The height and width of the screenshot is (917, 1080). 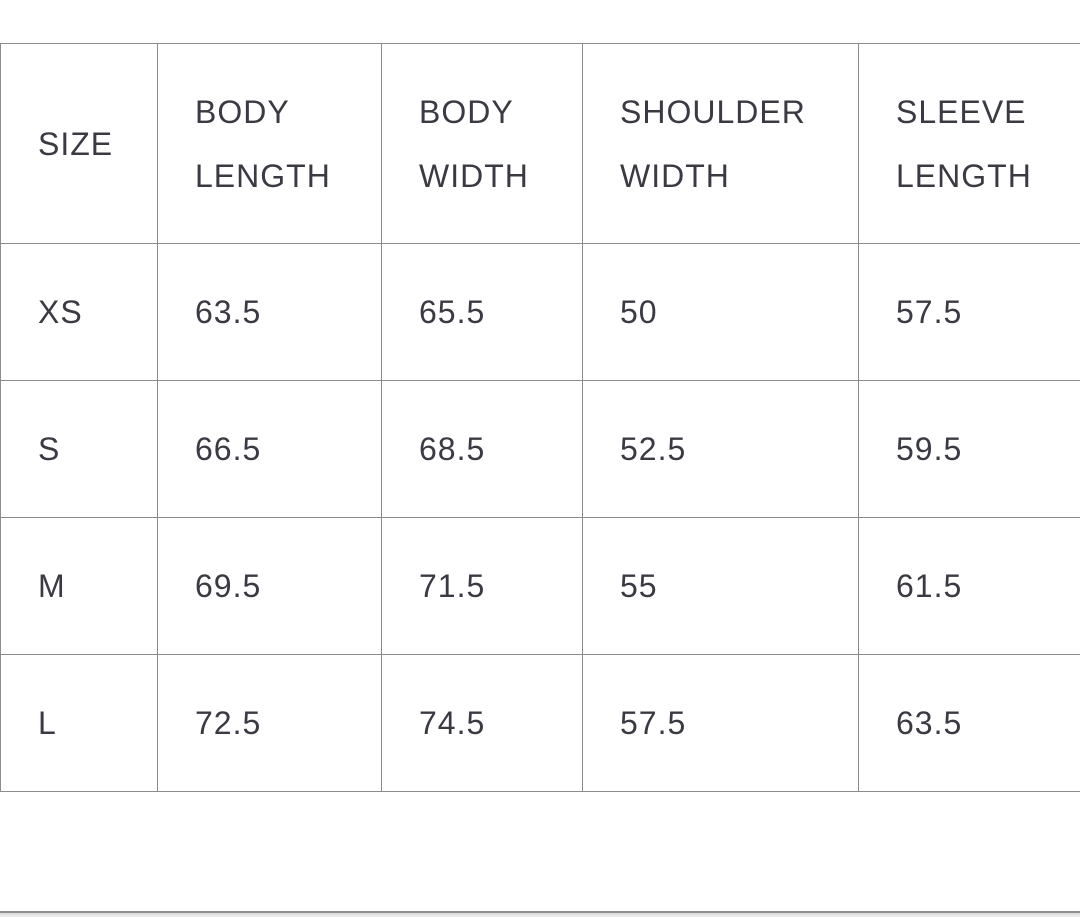 I want to click on cell-size: XS, so click(x=79, y=312).